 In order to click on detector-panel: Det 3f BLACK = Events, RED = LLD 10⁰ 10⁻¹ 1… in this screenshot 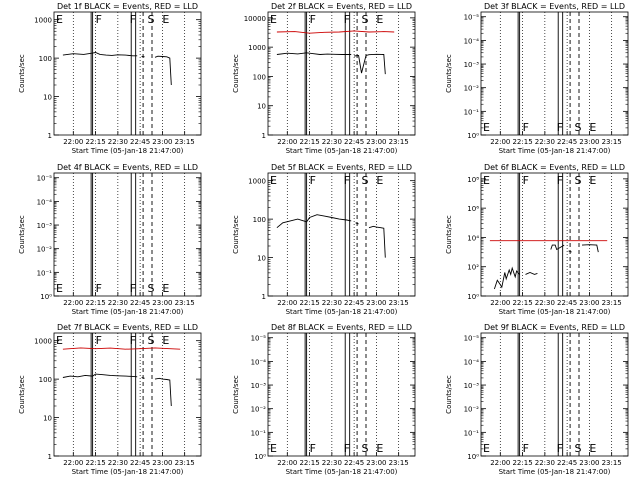, I will do `click(536, 78)`.